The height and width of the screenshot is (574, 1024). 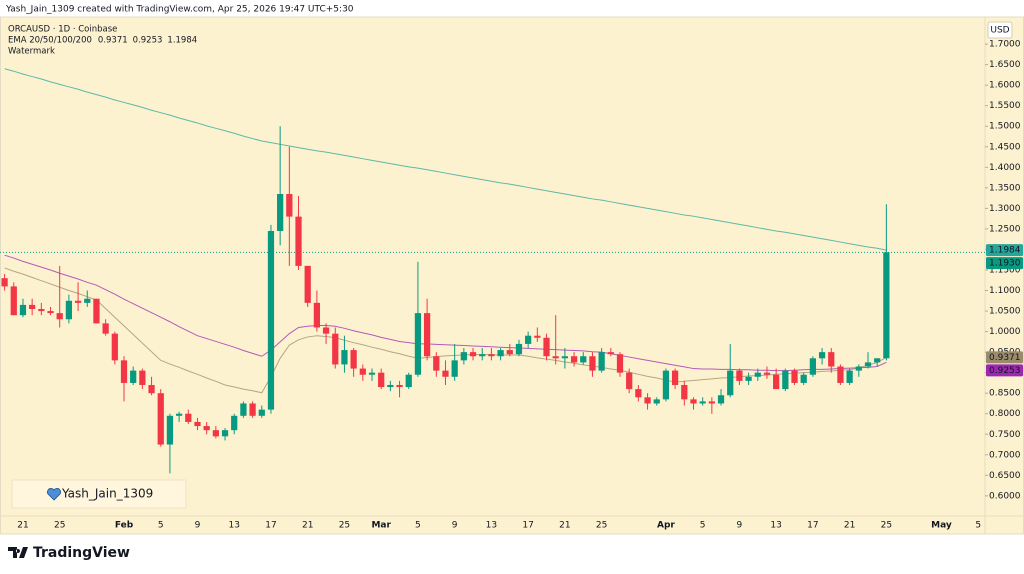 What do you see at coordinates (1005, 455) in the screenshot?
I see `y-tick-label: 0.7000` at bounding box center [1005, 455].